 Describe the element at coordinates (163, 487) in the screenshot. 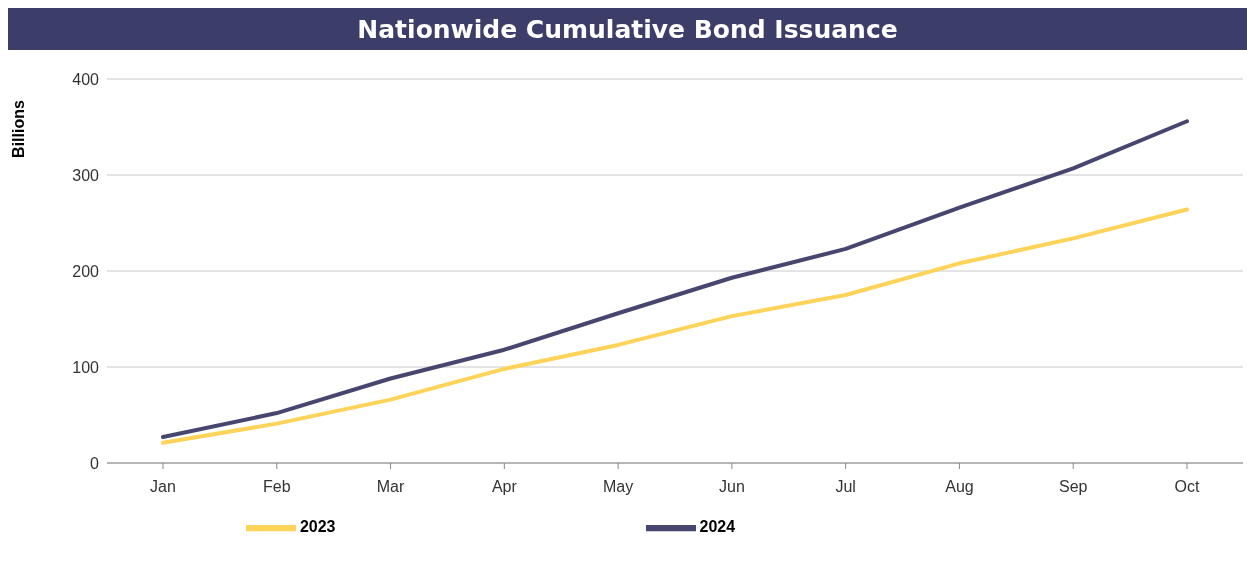

I see `x-tick-label: Jan` at that location.